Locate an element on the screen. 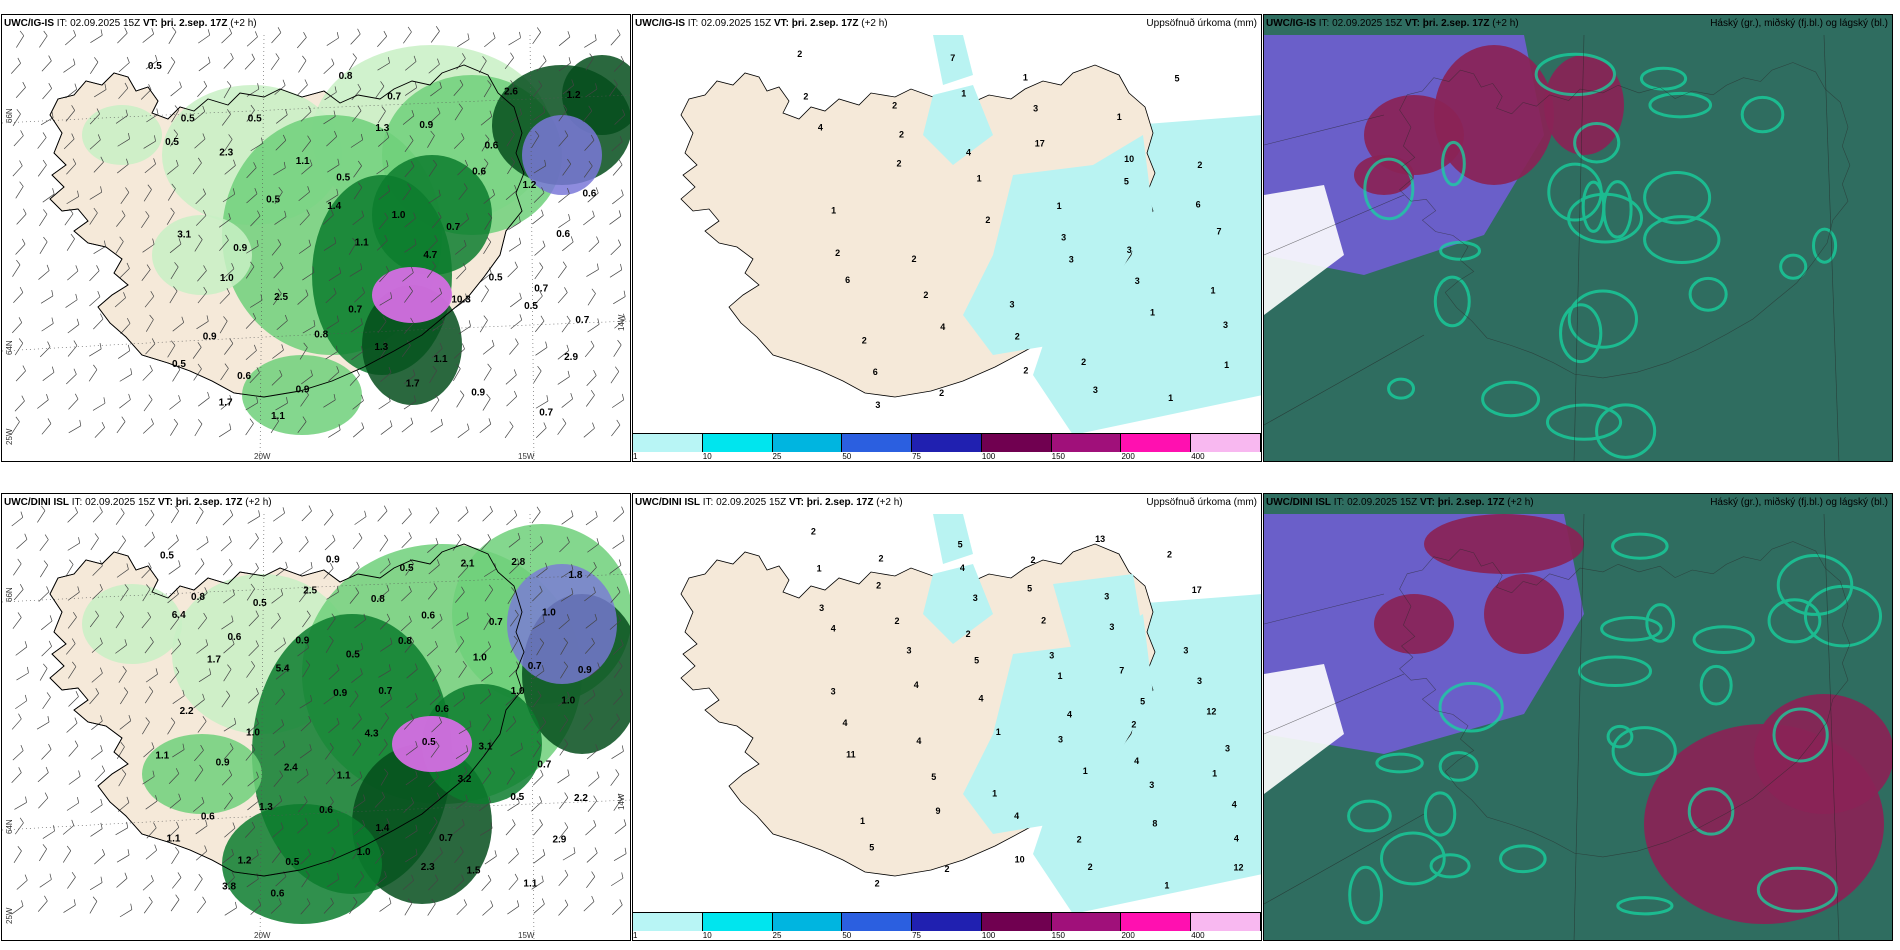  precip-value: 10 is located at coordinates (1020, 859).